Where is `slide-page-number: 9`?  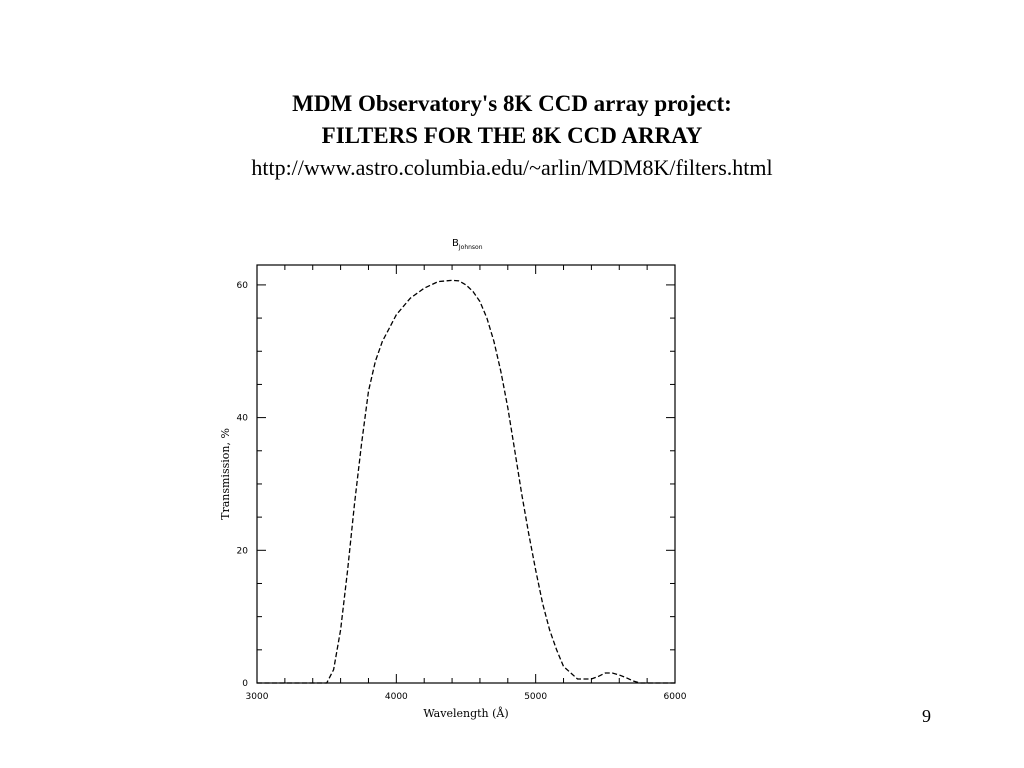 slide-page-number: 9 is located at coordinates (926, 716).